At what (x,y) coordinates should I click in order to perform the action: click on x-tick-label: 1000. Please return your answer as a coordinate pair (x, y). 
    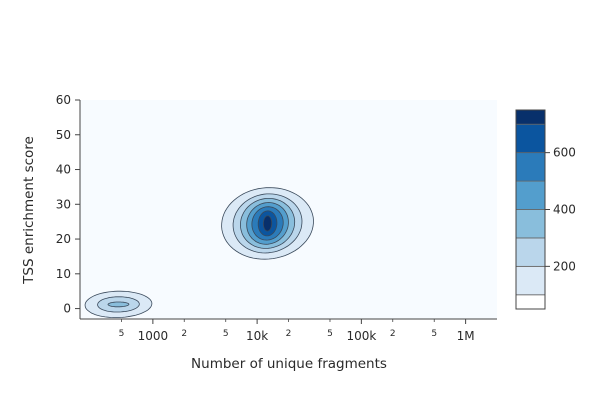
    Looking at the image, I should click on (153, 336).